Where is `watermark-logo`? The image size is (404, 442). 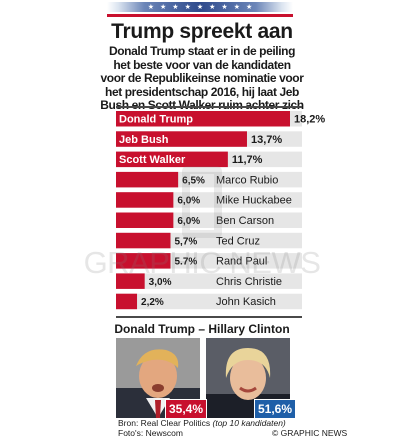
watermark-logo is located at coordinates (202, 202).